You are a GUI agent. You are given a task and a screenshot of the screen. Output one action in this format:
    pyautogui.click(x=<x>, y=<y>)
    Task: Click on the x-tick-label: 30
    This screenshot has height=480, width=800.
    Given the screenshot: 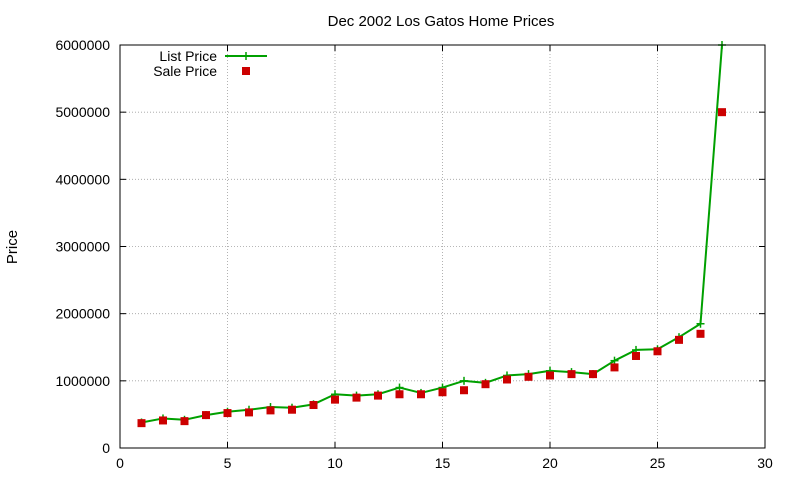 What is the action you would take?
    pyautogui.click(x=765, y=463)
    